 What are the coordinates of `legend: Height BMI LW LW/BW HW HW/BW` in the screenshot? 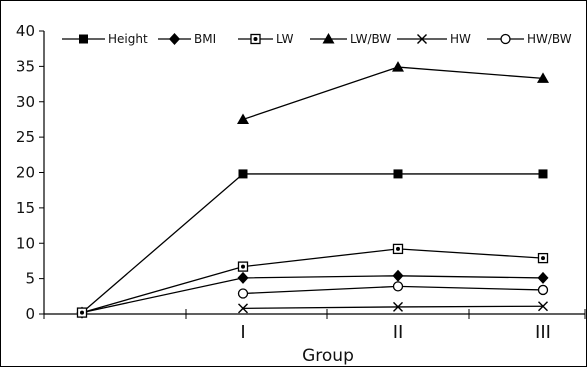 It's located at (317, 39).